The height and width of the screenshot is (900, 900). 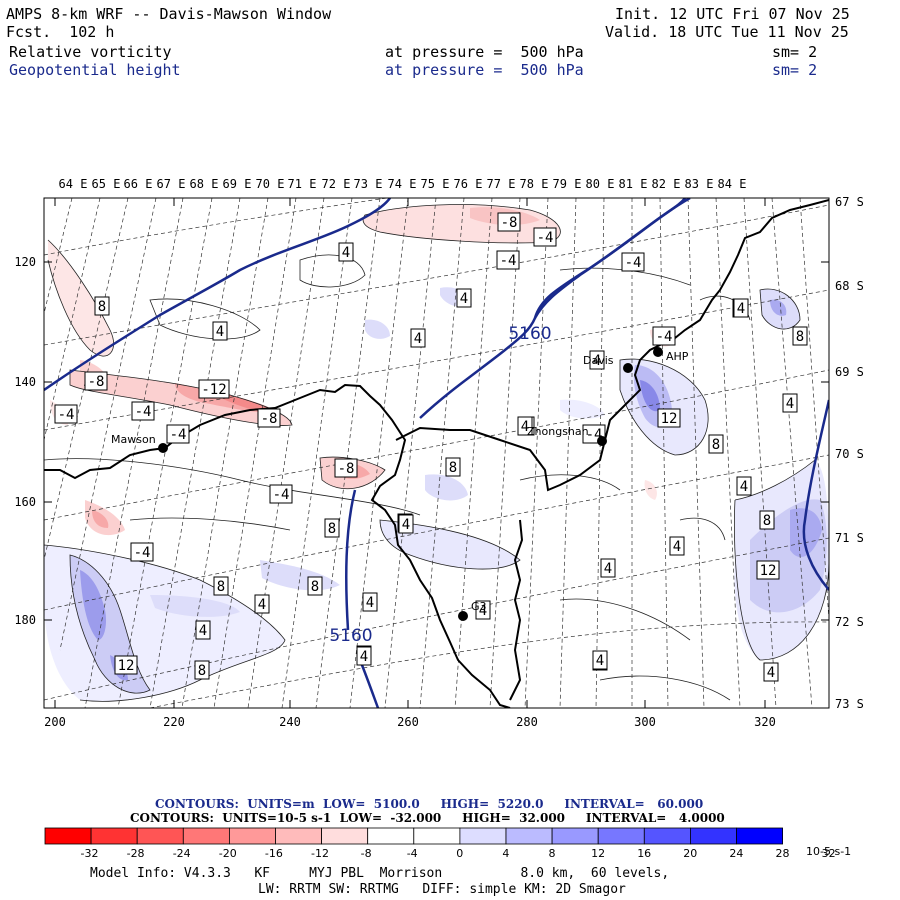 What do you see at coordinates (782, 853) in the screenshot?
I see `colorbar-tick-label: 28` at bounding box center [782, 853].